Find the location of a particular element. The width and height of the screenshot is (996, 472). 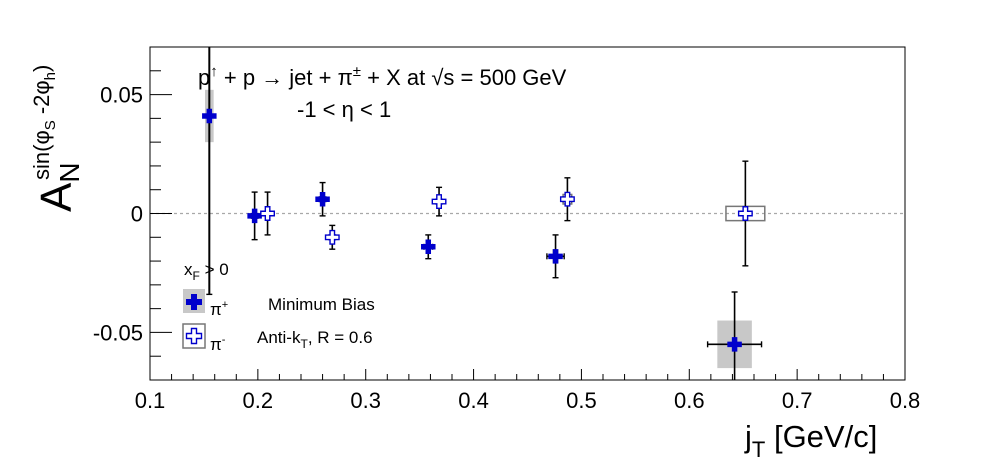

chart-title-line1: p↑ + p → jet + π± + X at √s = 500 GeV is located at coordinates (382, 76).